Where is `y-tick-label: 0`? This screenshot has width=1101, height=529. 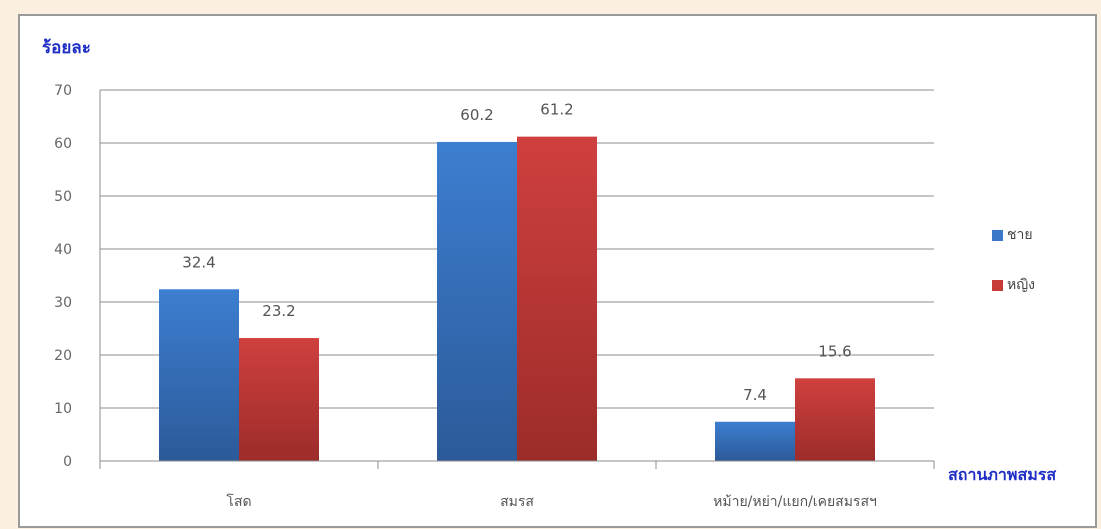 y-tick-label: 0 is located at coordinates (67, 462).